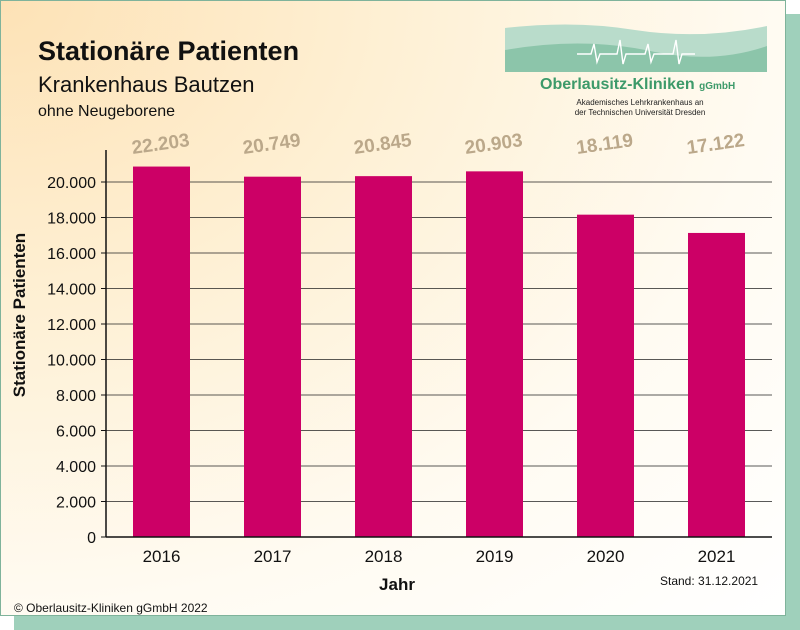 The image size is (800, 630). What do you see at coordinates (494, 354) in the screenshot?
I see `bar-2019` at bounding box center [494, 354].